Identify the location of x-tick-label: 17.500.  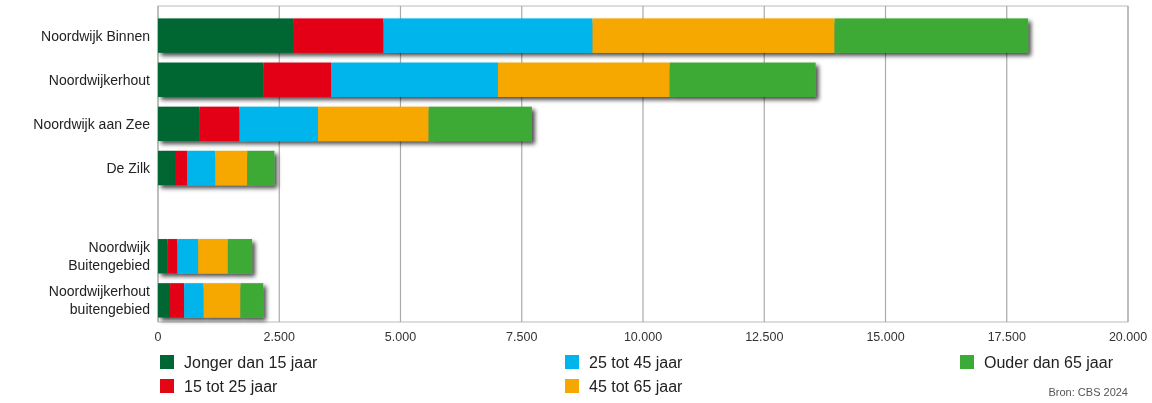
(1006, 337).